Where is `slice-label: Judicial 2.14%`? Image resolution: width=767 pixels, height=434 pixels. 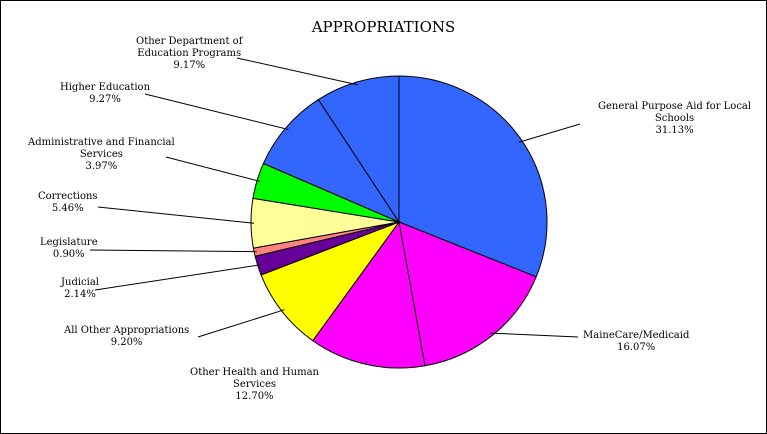 slice-label: Judicial 2.14% is located at coordinates (80, 289).